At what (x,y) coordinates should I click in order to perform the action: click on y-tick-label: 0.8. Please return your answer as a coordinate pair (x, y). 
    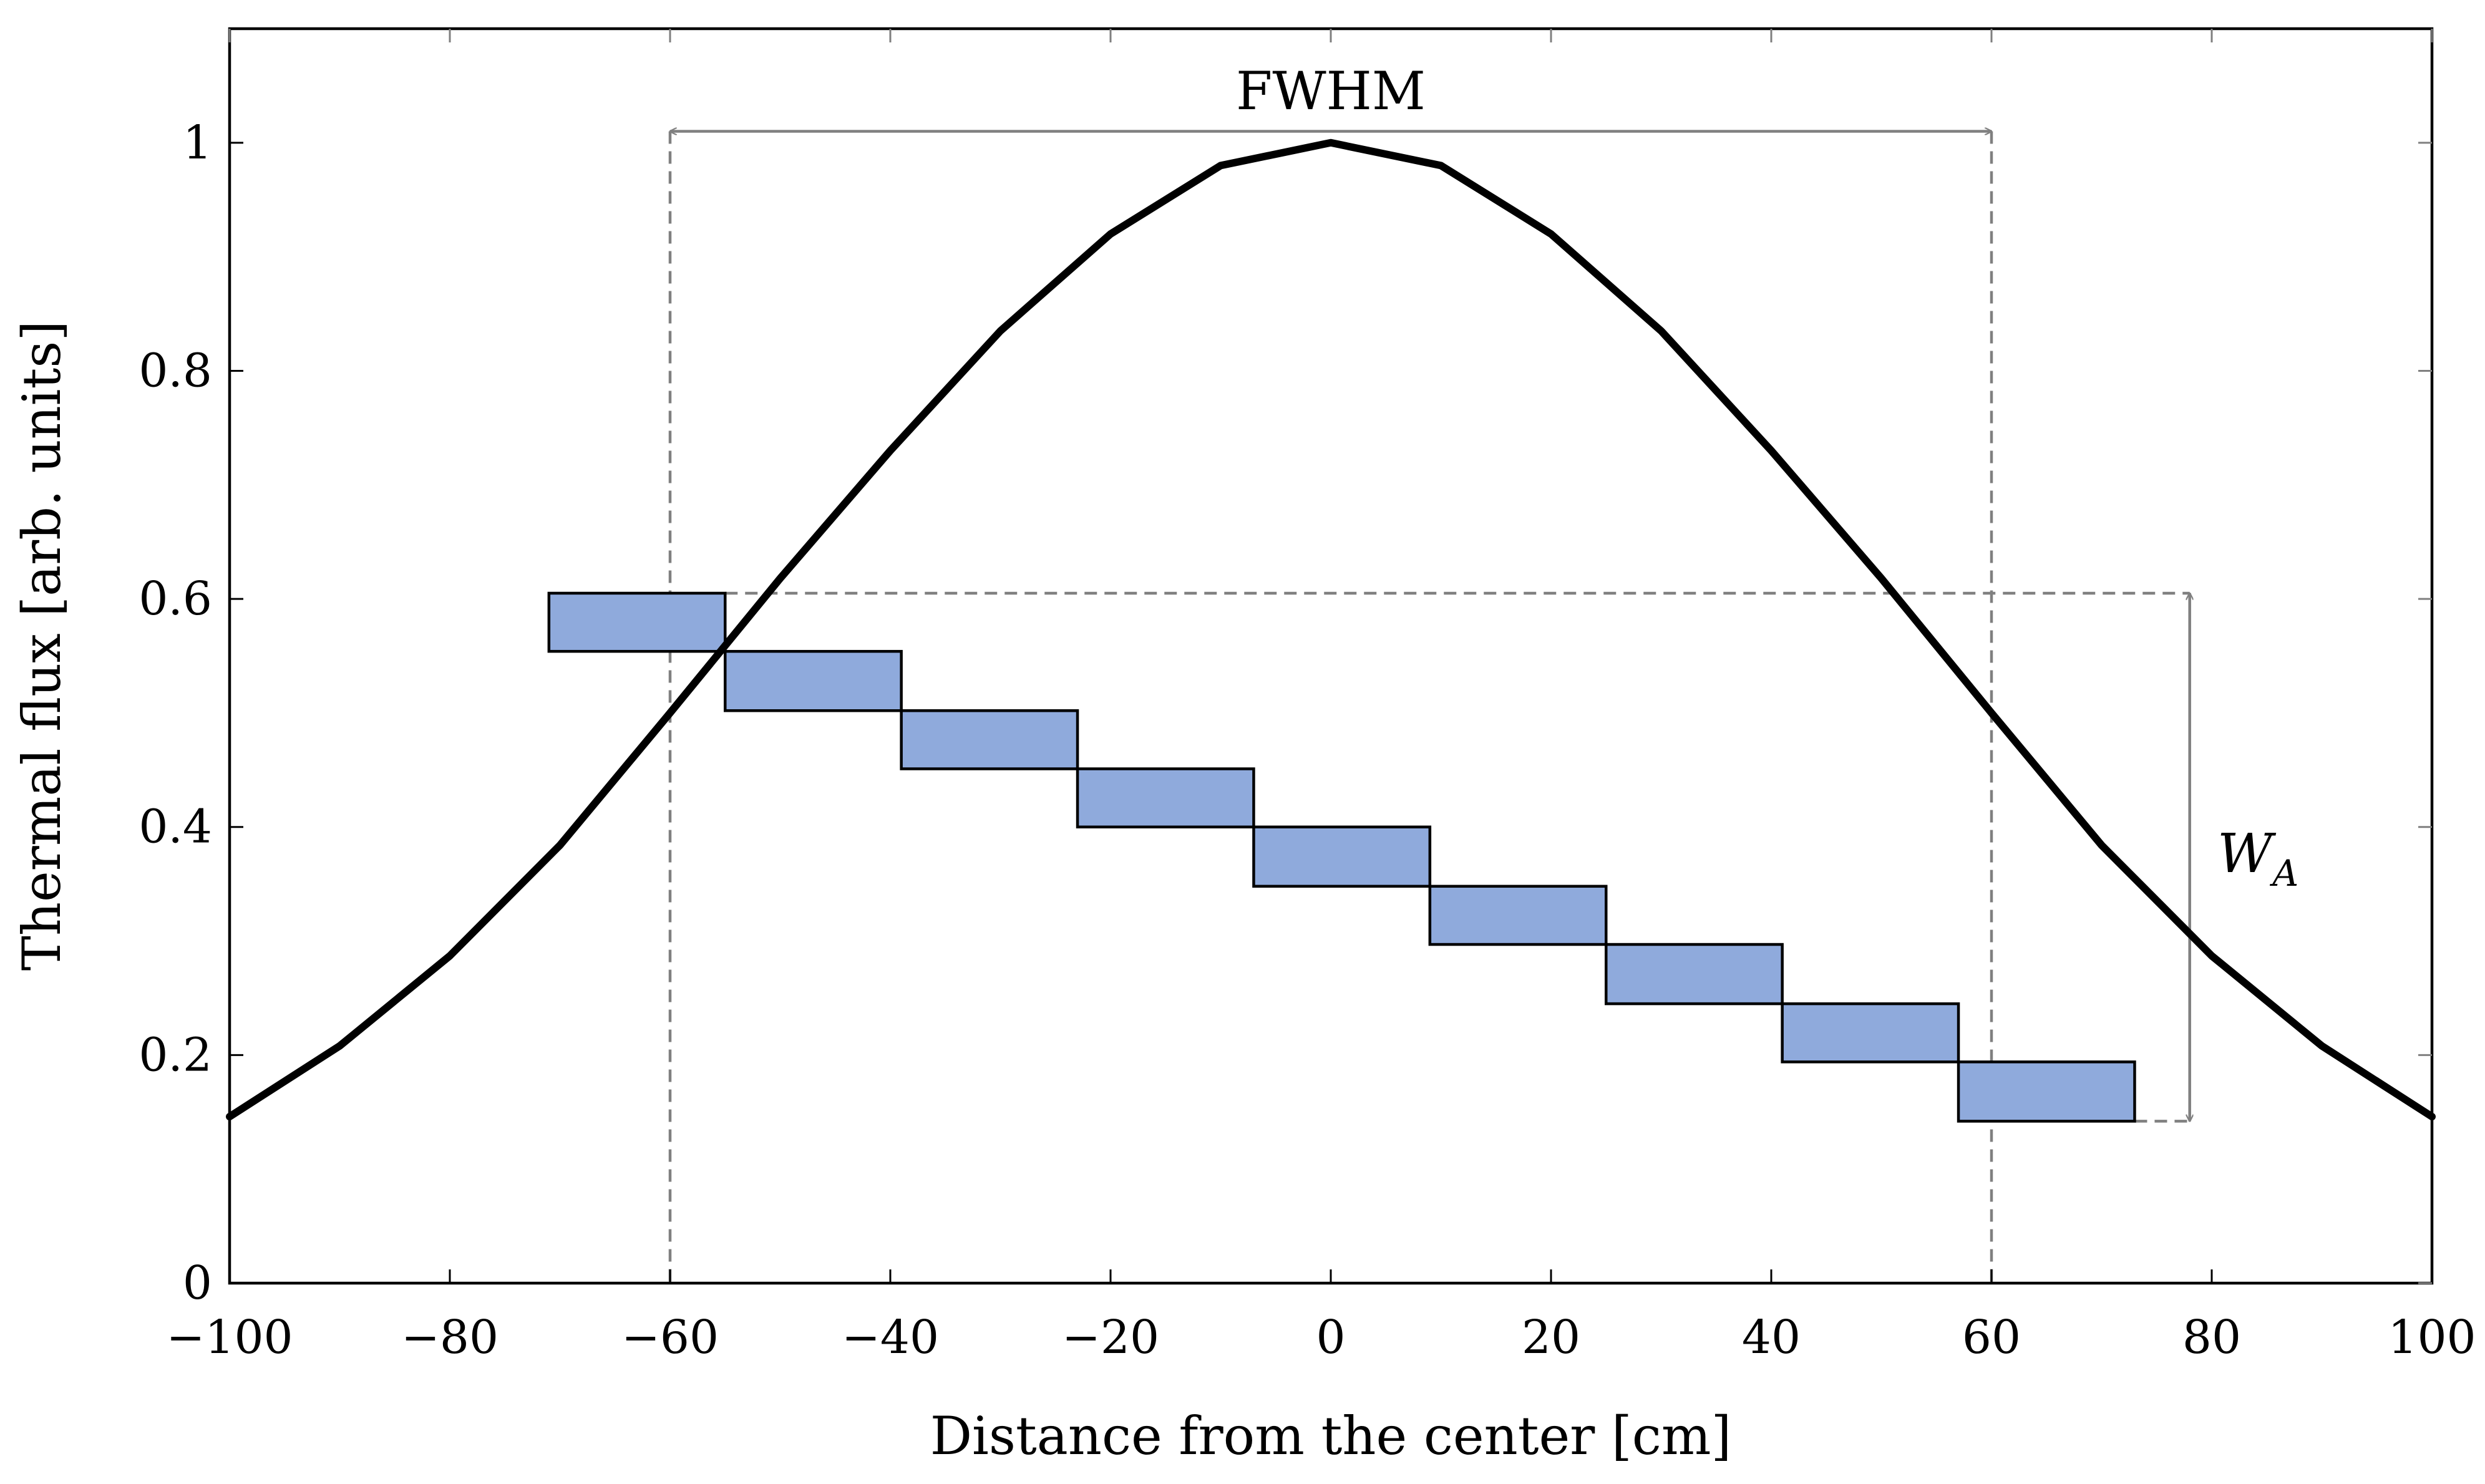
    Looking at the image, I should click on (176, 370).